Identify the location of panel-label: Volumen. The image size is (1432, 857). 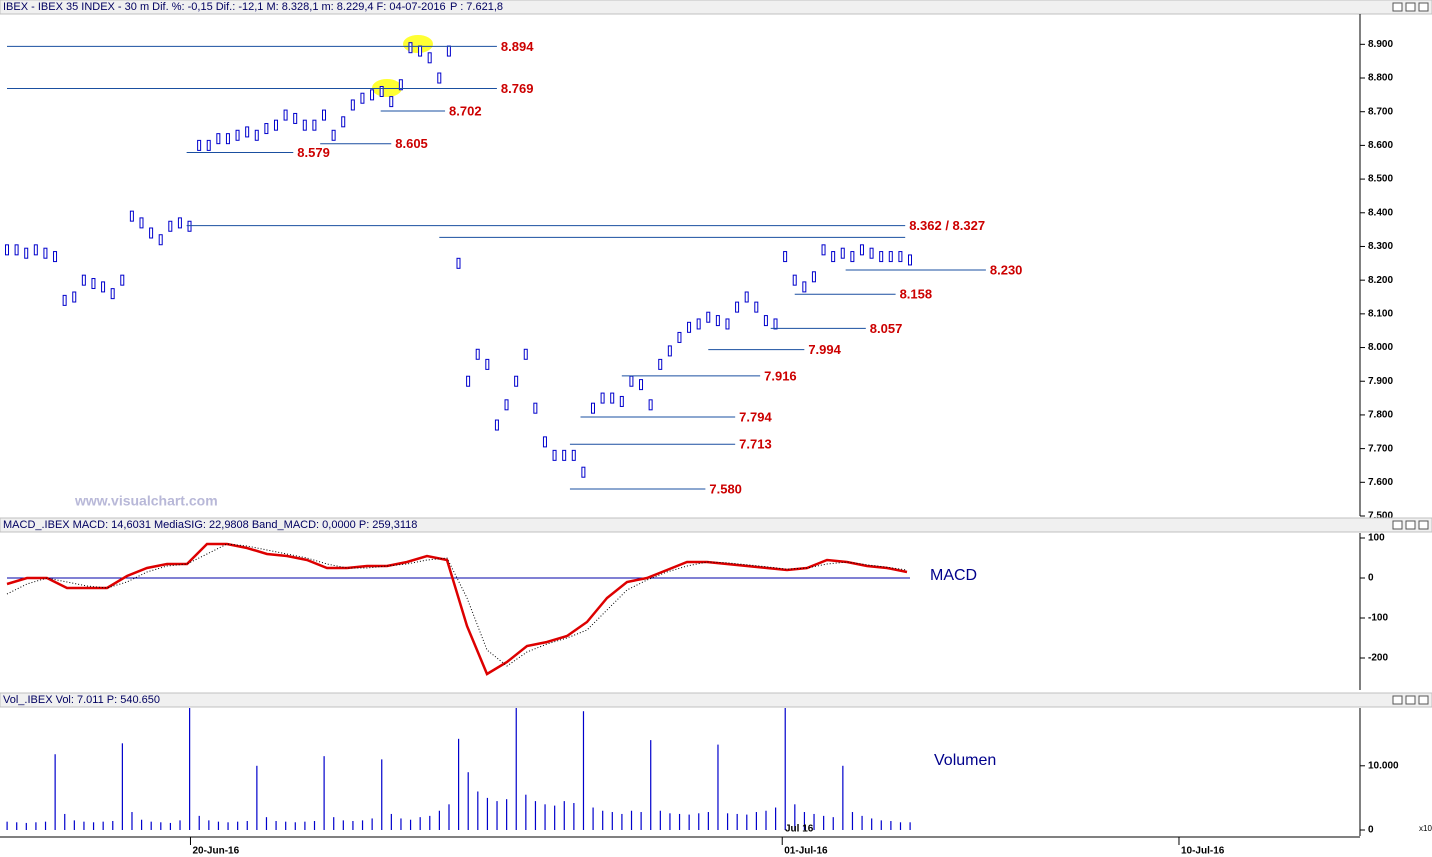
(965, 760).